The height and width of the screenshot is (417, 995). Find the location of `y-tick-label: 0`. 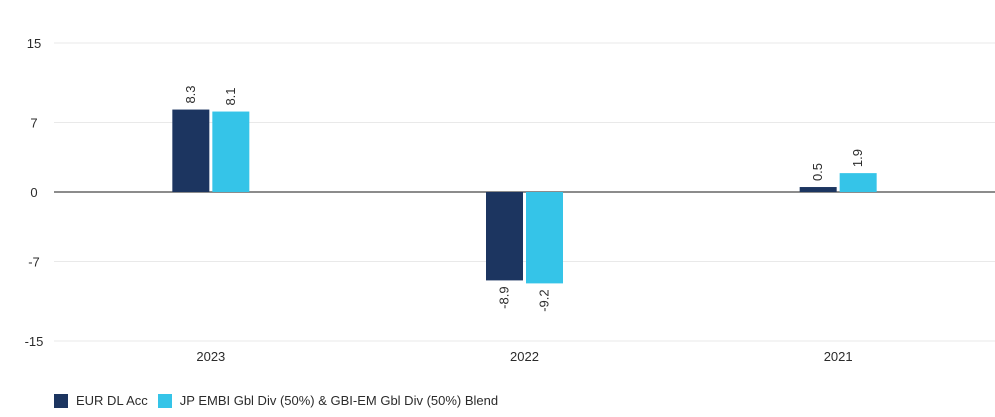

y-tick-label: 0 is located at coordinates (33, 192).